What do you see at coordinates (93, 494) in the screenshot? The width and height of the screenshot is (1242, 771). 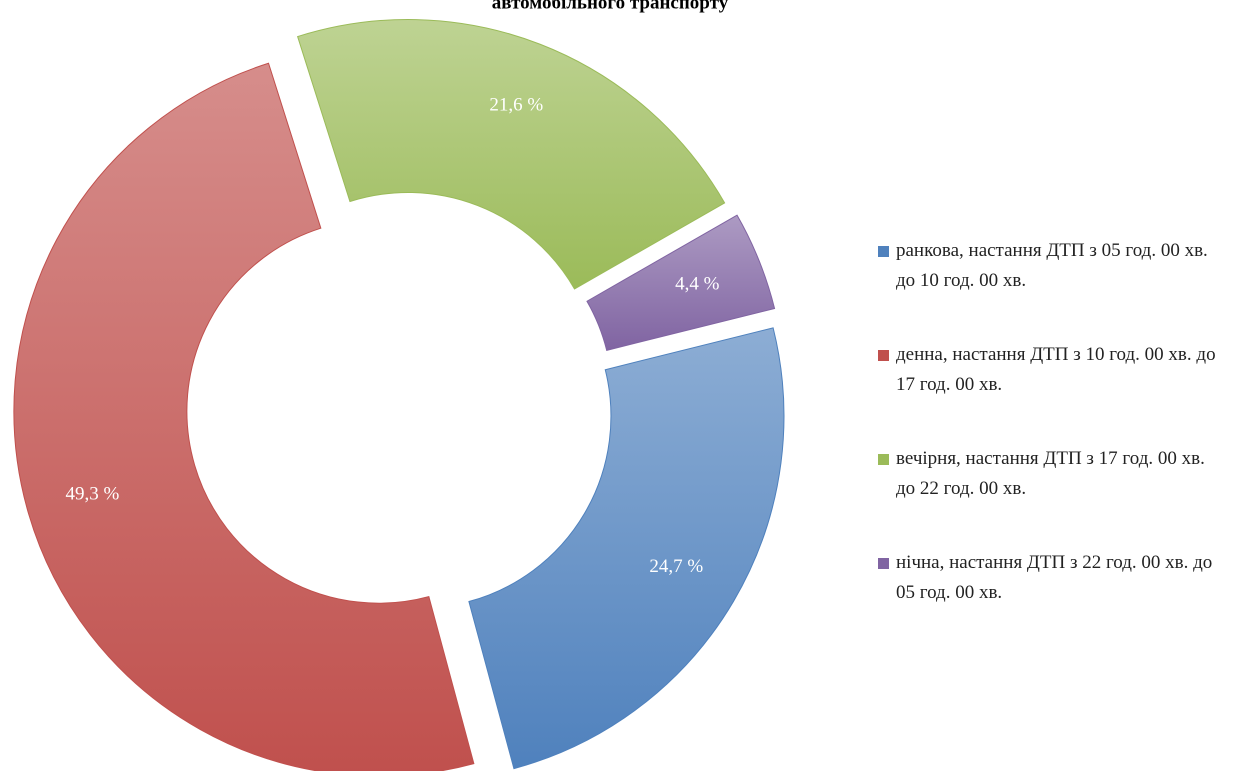 I see `data-label: 49,3 %` at bounding box center [93, 494].